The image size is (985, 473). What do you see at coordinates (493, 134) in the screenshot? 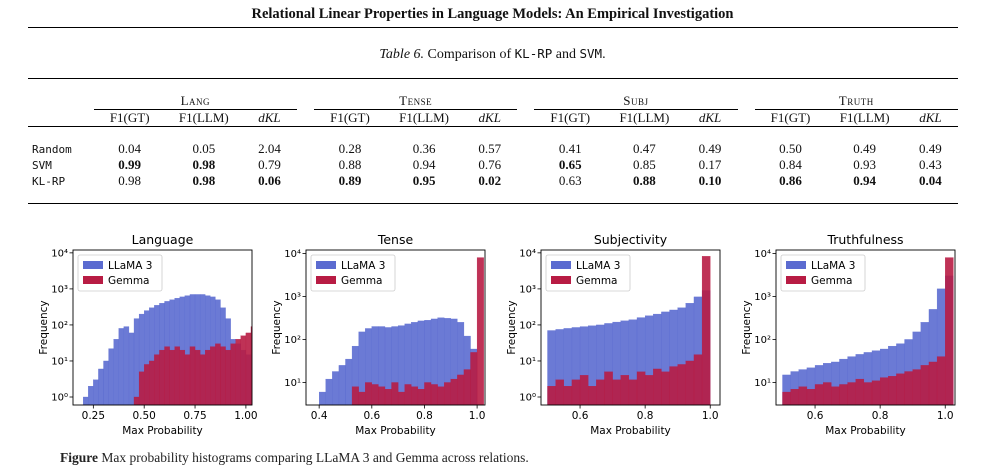
I see `table-spacer` at bounding box center [493, 134].